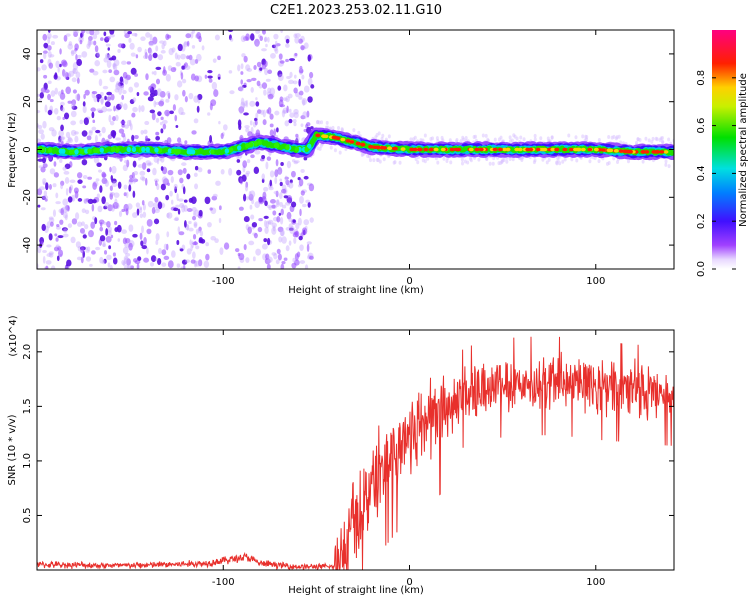  I want to click on snr-xtick-label: 100, so click(595, 582).